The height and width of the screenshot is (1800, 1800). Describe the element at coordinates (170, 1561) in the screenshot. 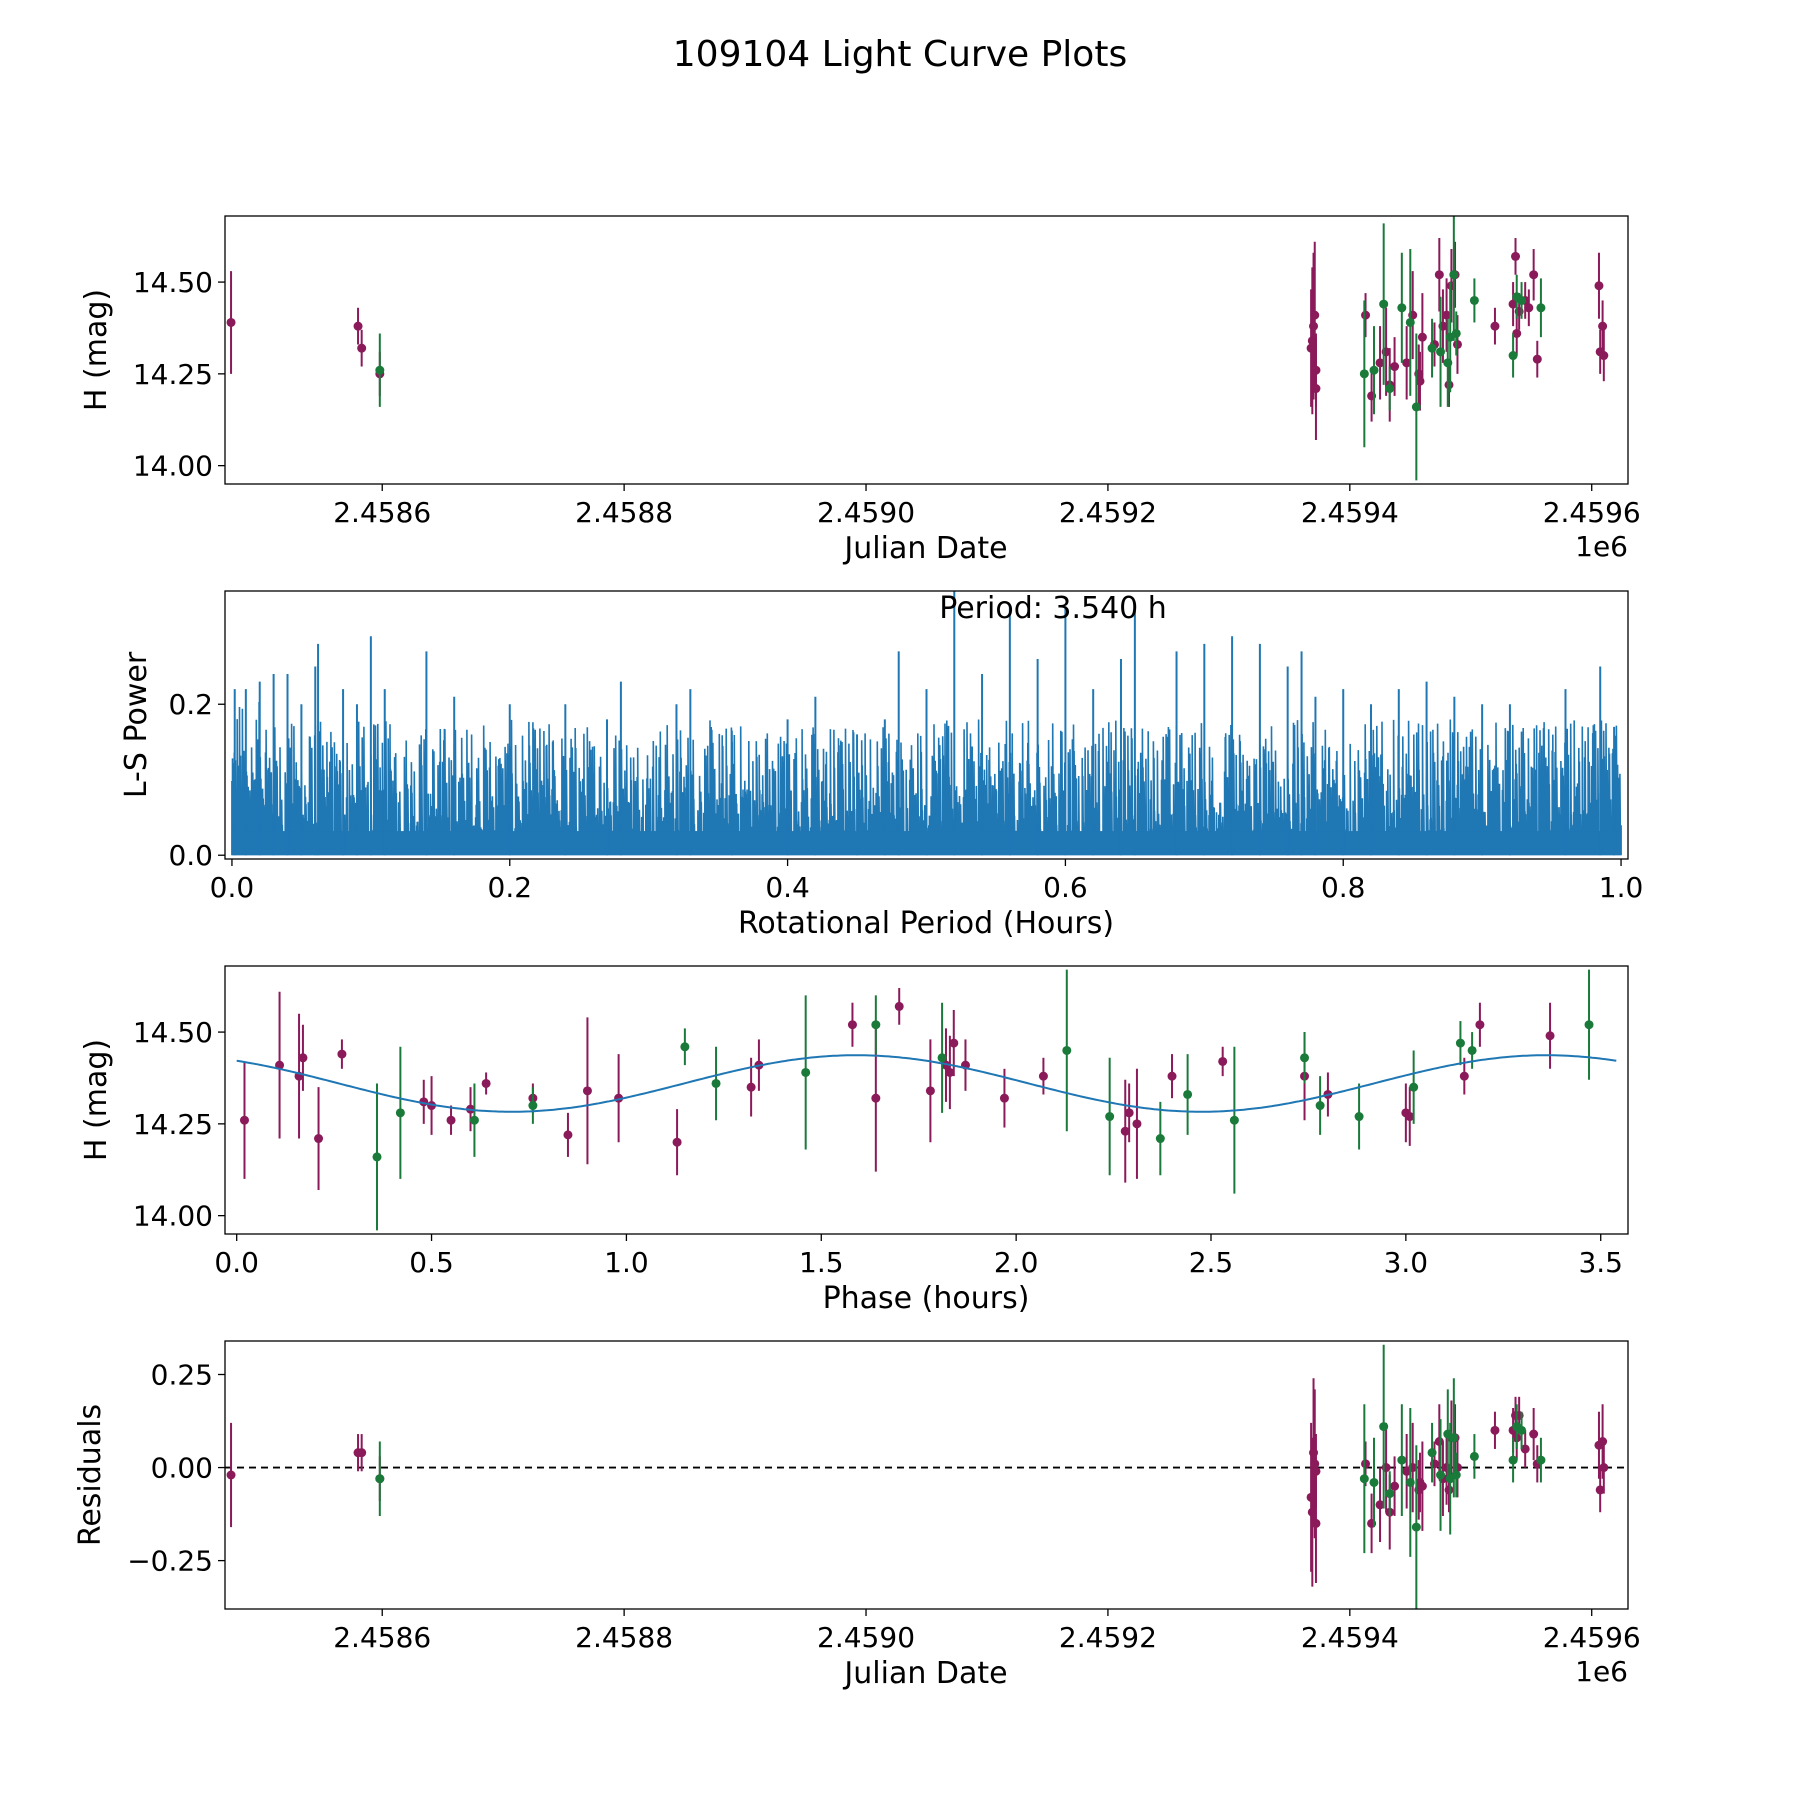

I see `y-tick-label: −0.25` at that location.